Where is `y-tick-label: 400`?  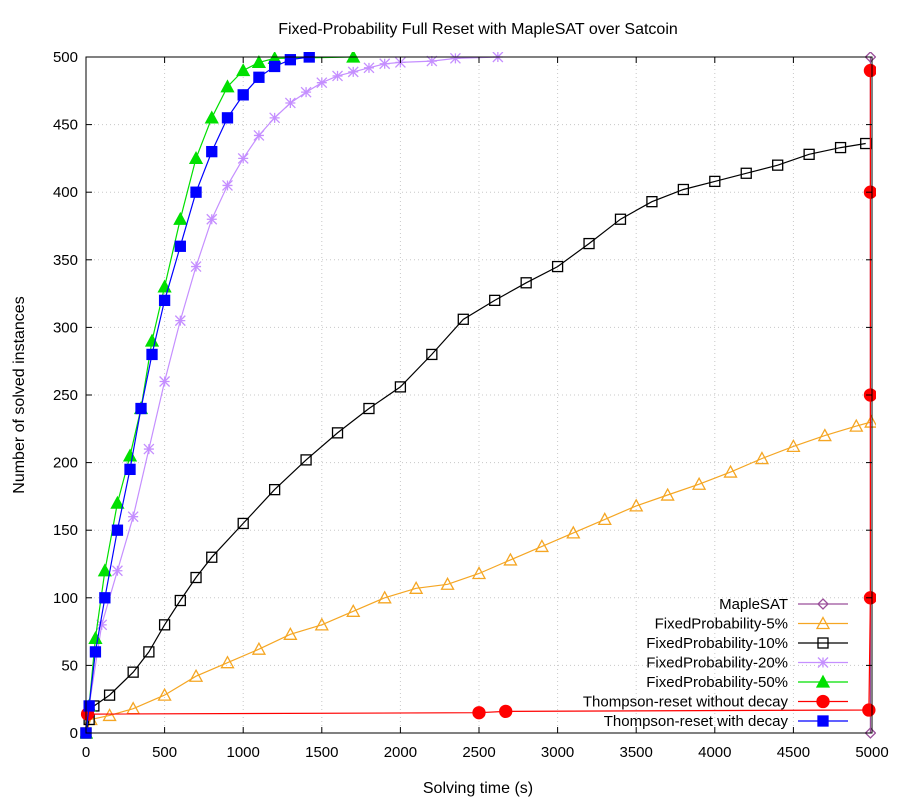 y-tick-label: 400 is located at coordinates (65, 192).